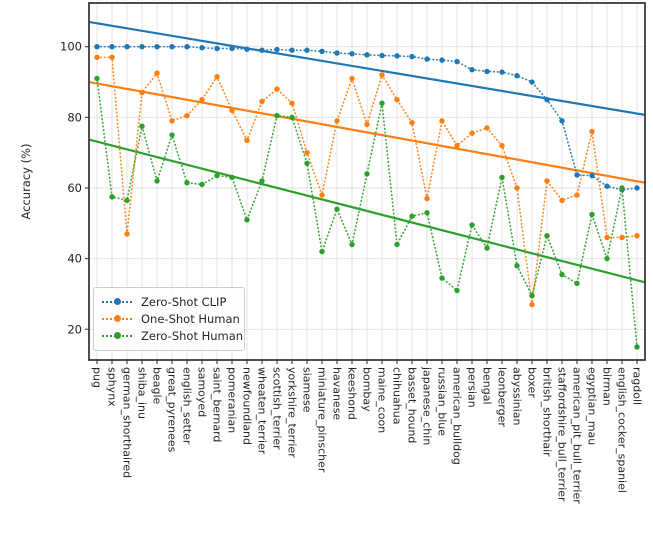  What do you see at coordinates (471, 387) in the screenshot?
I see `svg-text: persian` at bounding box center [471, 387].